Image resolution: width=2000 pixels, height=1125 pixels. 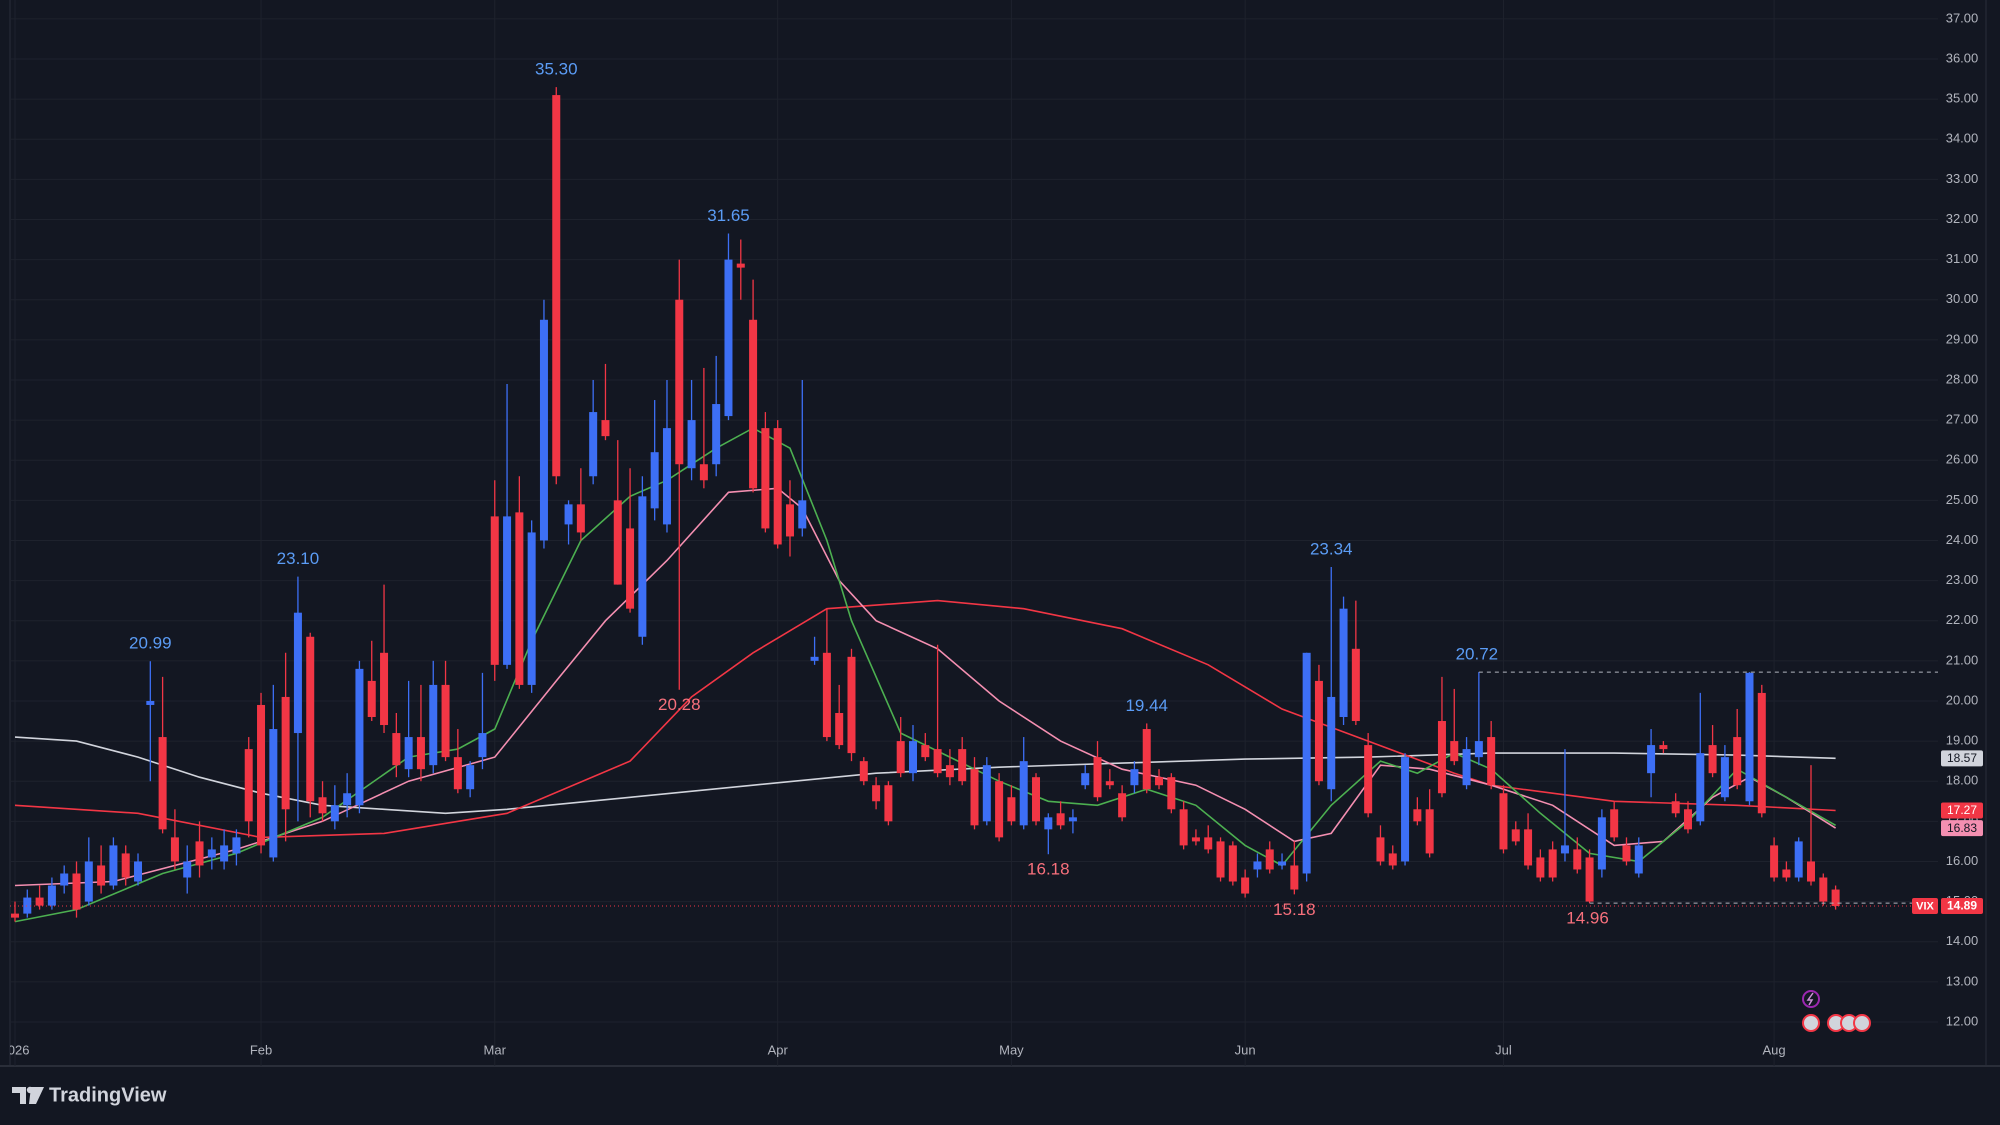 What do you see at coordinates (1587, 918) in the screenshot?
I see `extreme-label: 14.96` at bounding box center [1587, 918].